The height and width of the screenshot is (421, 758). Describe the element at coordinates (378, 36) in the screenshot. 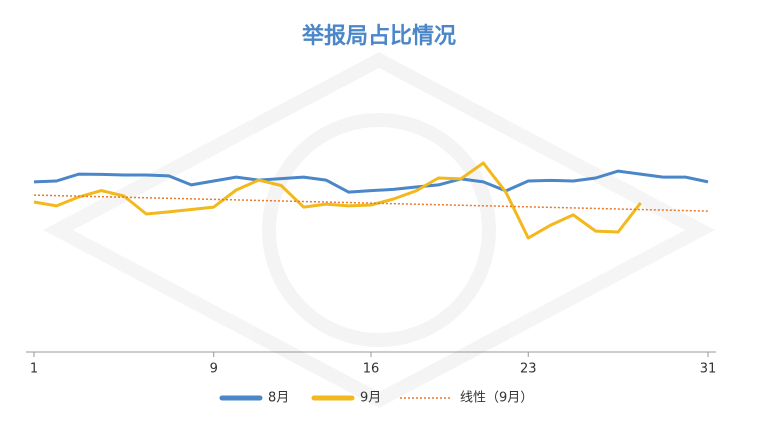

I see `chart-title: 举报局占比情况` at that location.